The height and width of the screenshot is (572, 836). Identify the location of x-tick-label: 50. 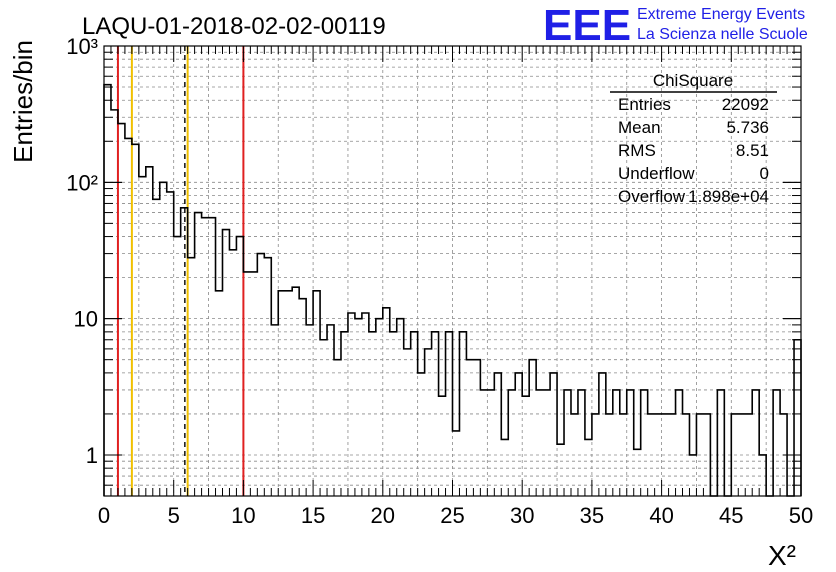
(801, 515).